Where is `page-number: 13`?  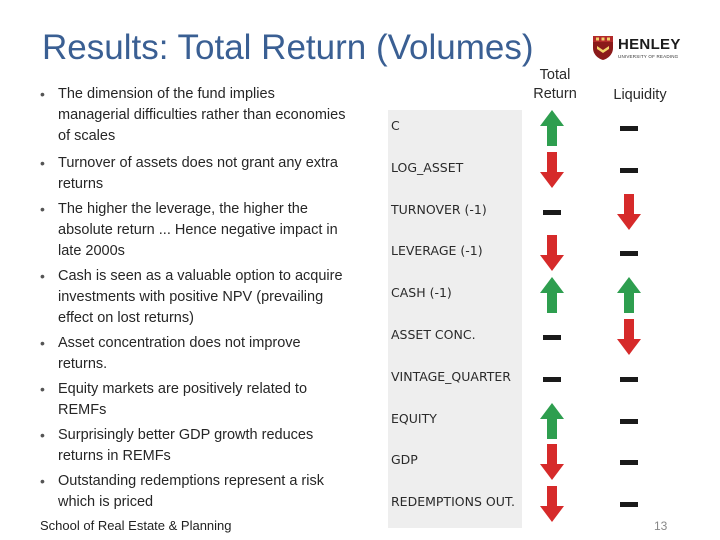 page-number: 13 is located at coordinates (661, 526).